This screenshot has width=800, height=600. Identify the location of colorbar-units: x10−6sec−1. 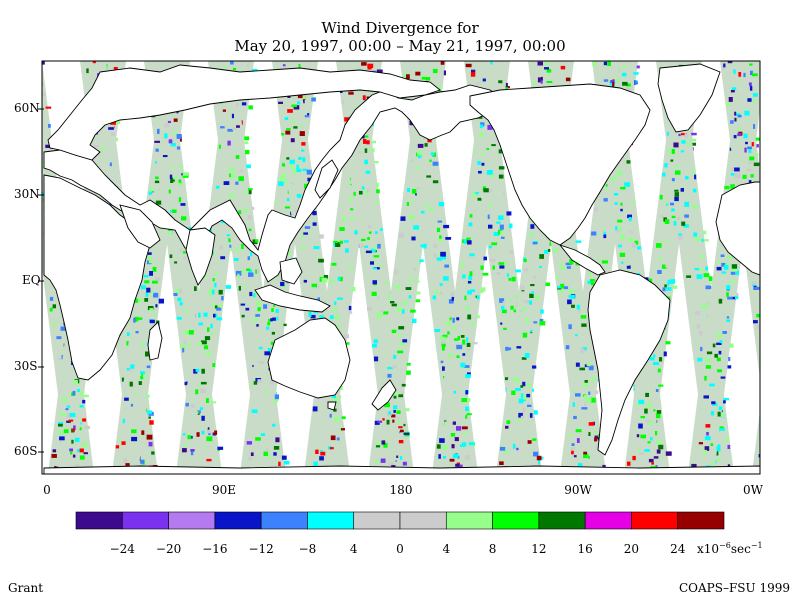
(730, 548).